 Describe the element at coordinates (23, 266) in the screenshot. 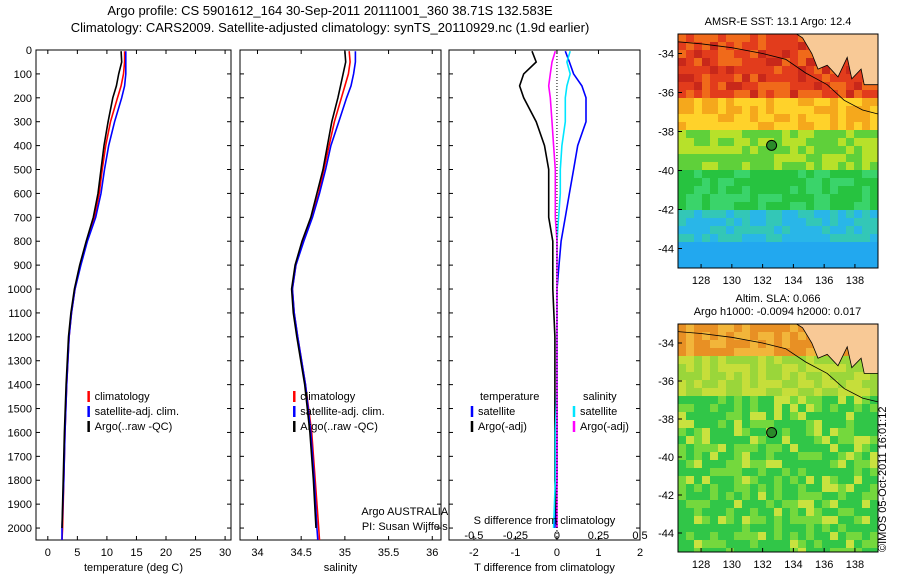

I see `y-tick-label: 900` at that location.